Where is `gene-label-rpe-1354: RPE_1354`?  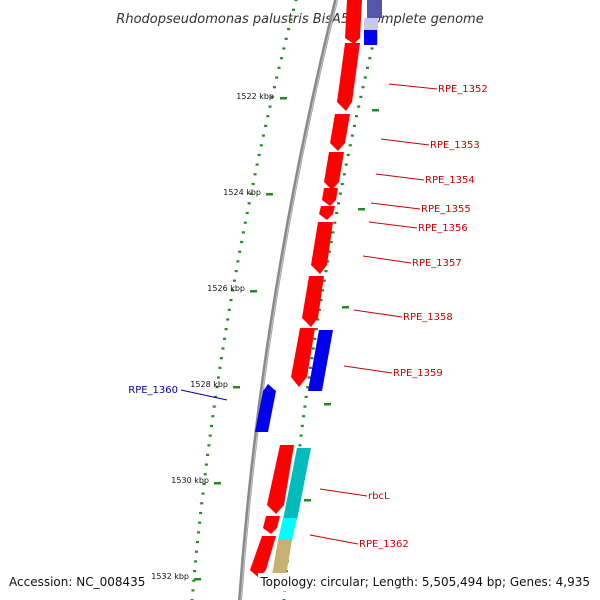 gene-label-rpe-1354: RPE_1354 is located at coordinates (450, 180).